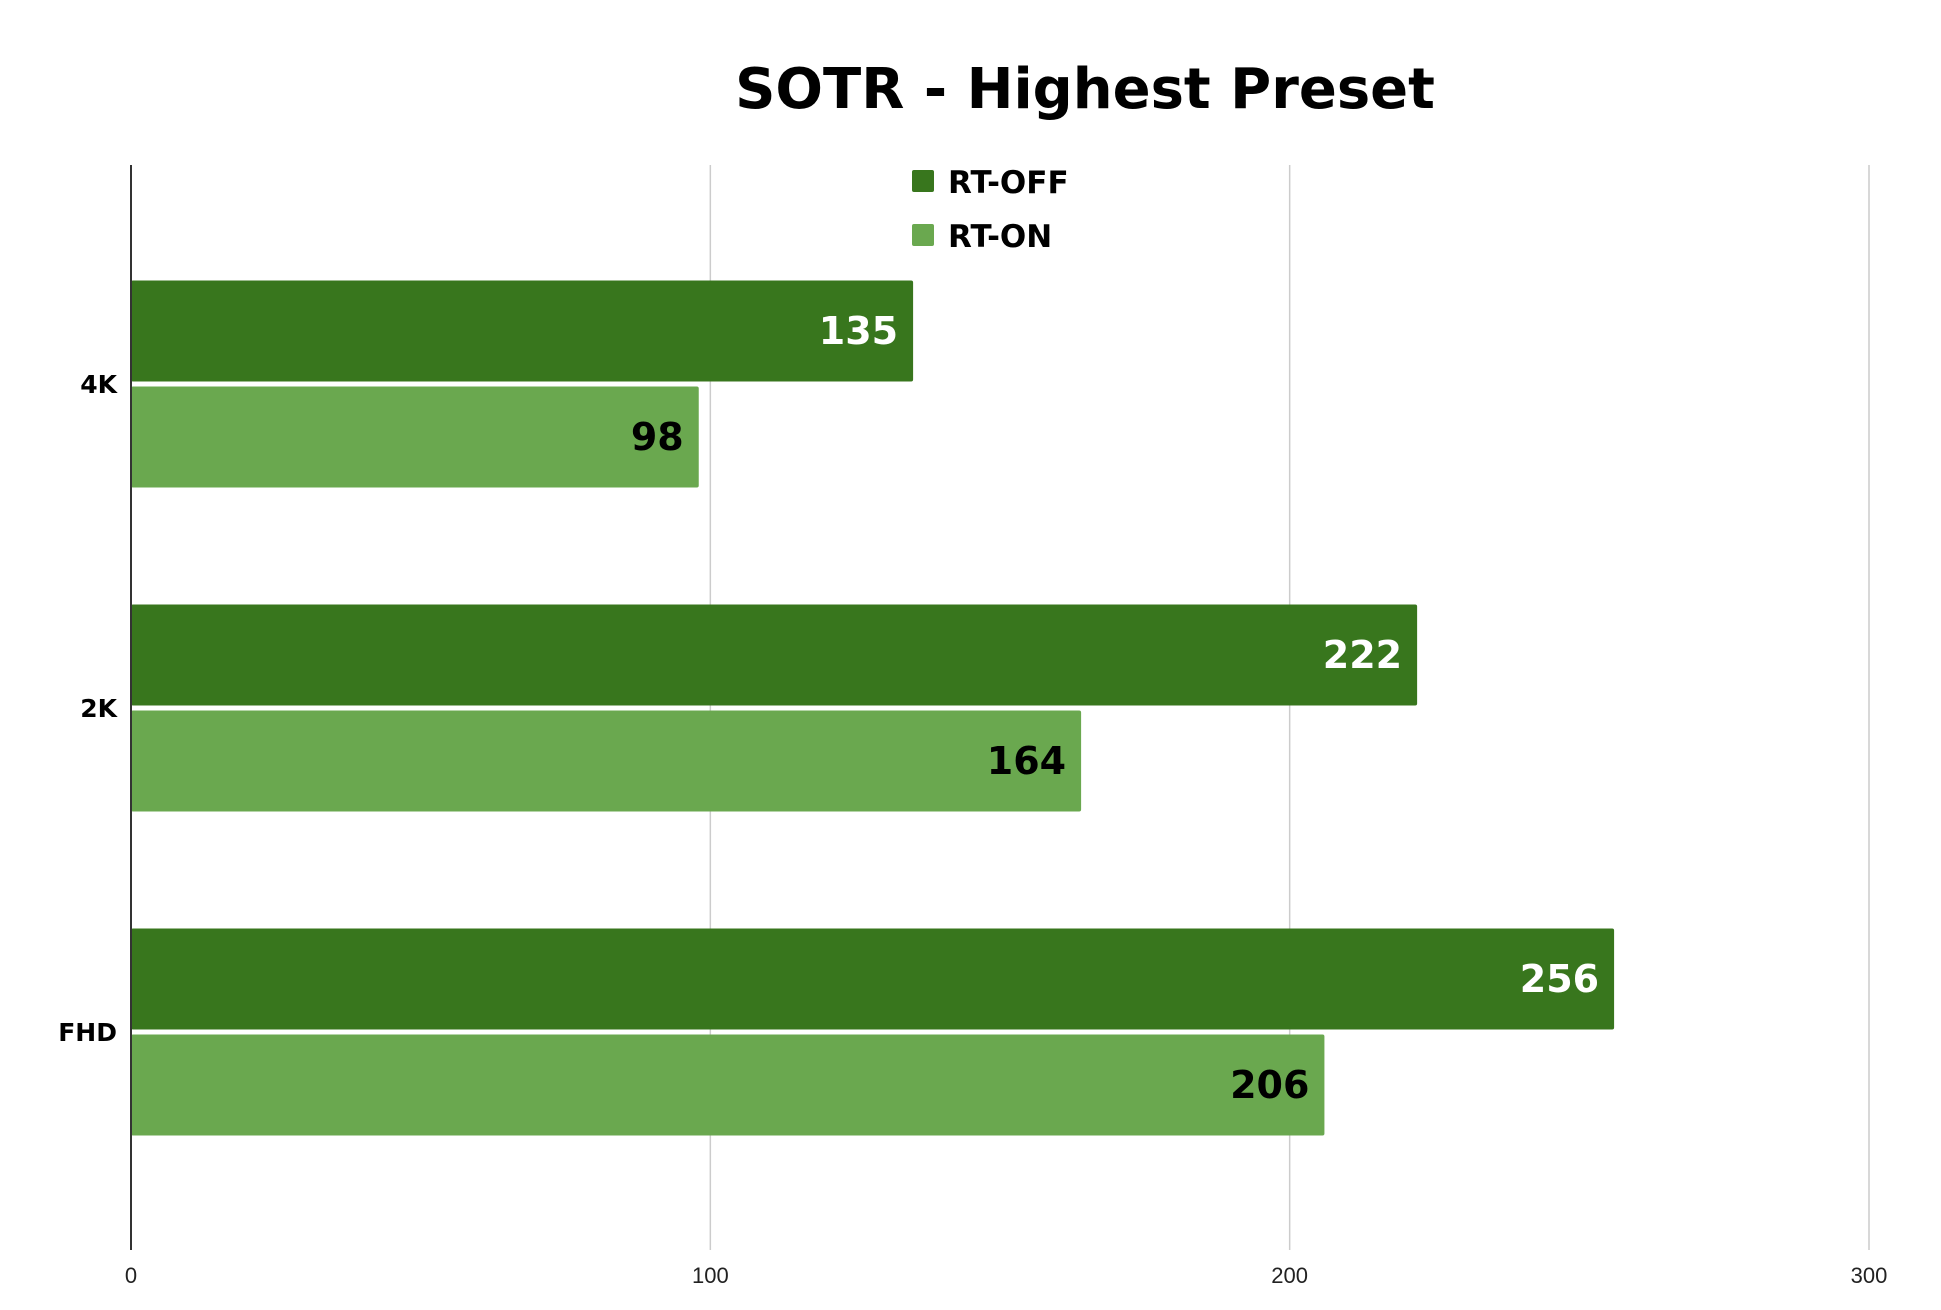 This screenshot has height=1310, width=1941. I want to click on x-tick-label-0: 0, so click(131, 1275).